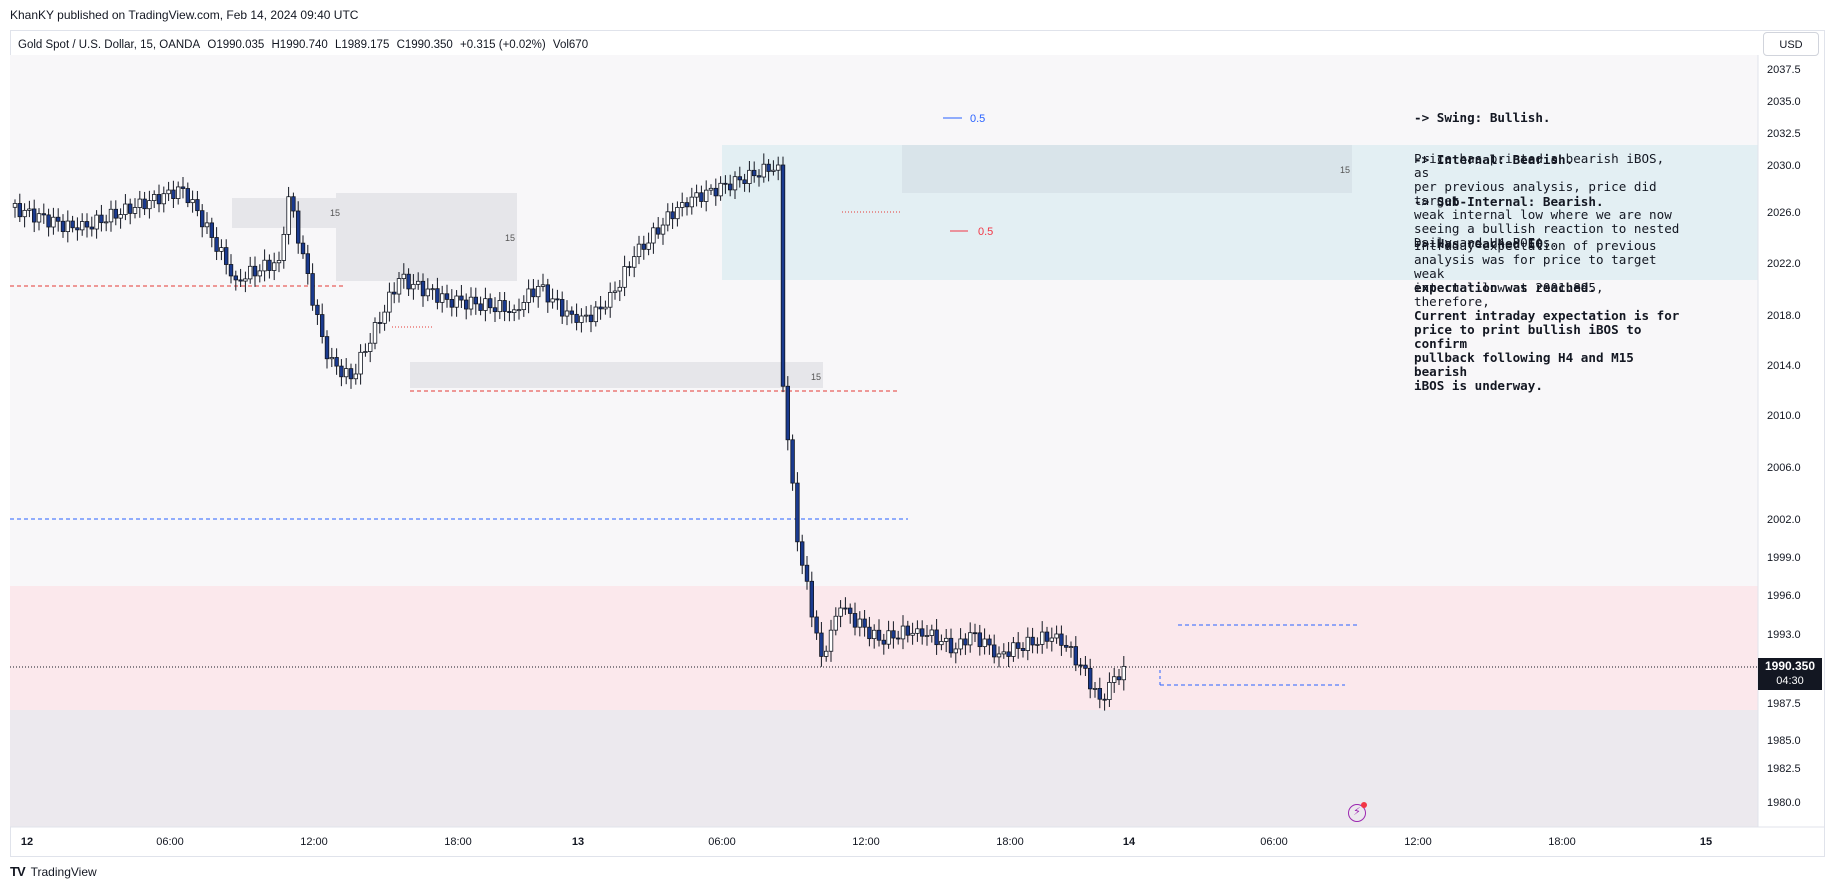 Image resolution: width=1835 pixels, height=891 pixels. Describe the element at coordinates (53, 872) in the screenshot. I see `tradingview-footer: TV TradingView` at that location.